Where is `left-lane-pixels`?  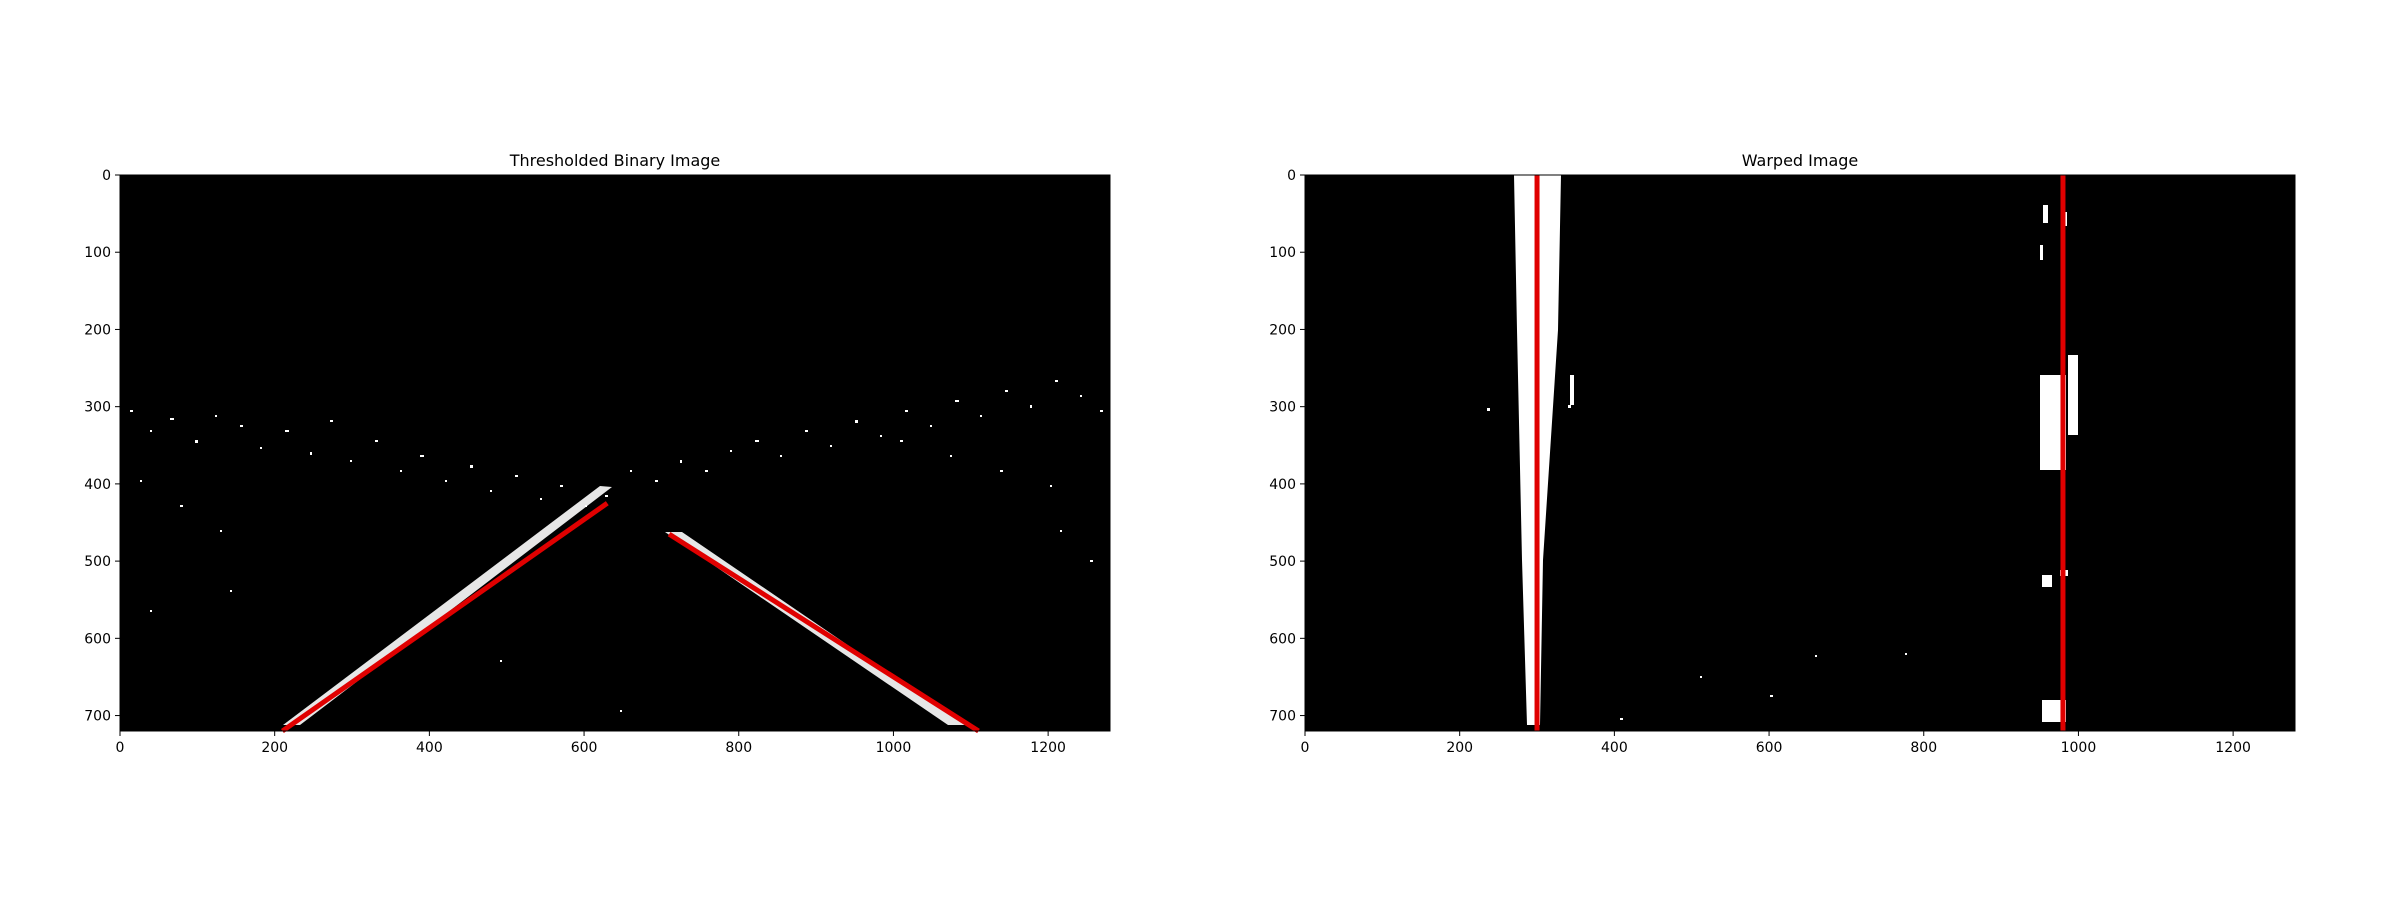 left-lane-pixels is located at coordinates (447, 605).